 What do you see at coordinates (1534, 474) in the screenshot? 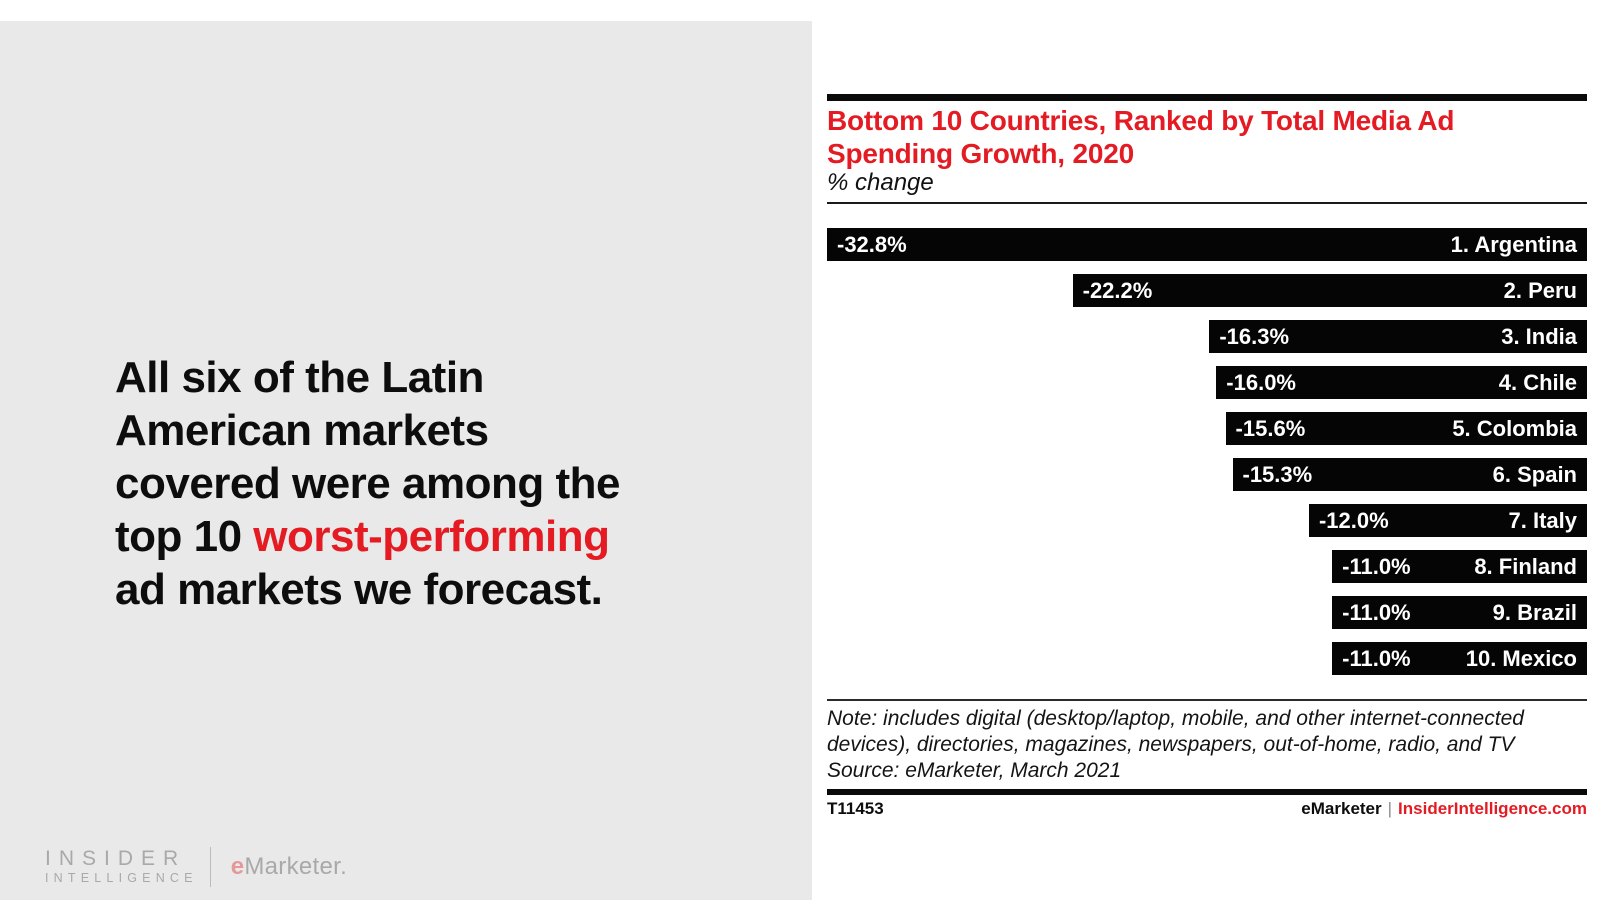
I see `bar-category-label: 6. Spain` at bounding box center [1534, 474].